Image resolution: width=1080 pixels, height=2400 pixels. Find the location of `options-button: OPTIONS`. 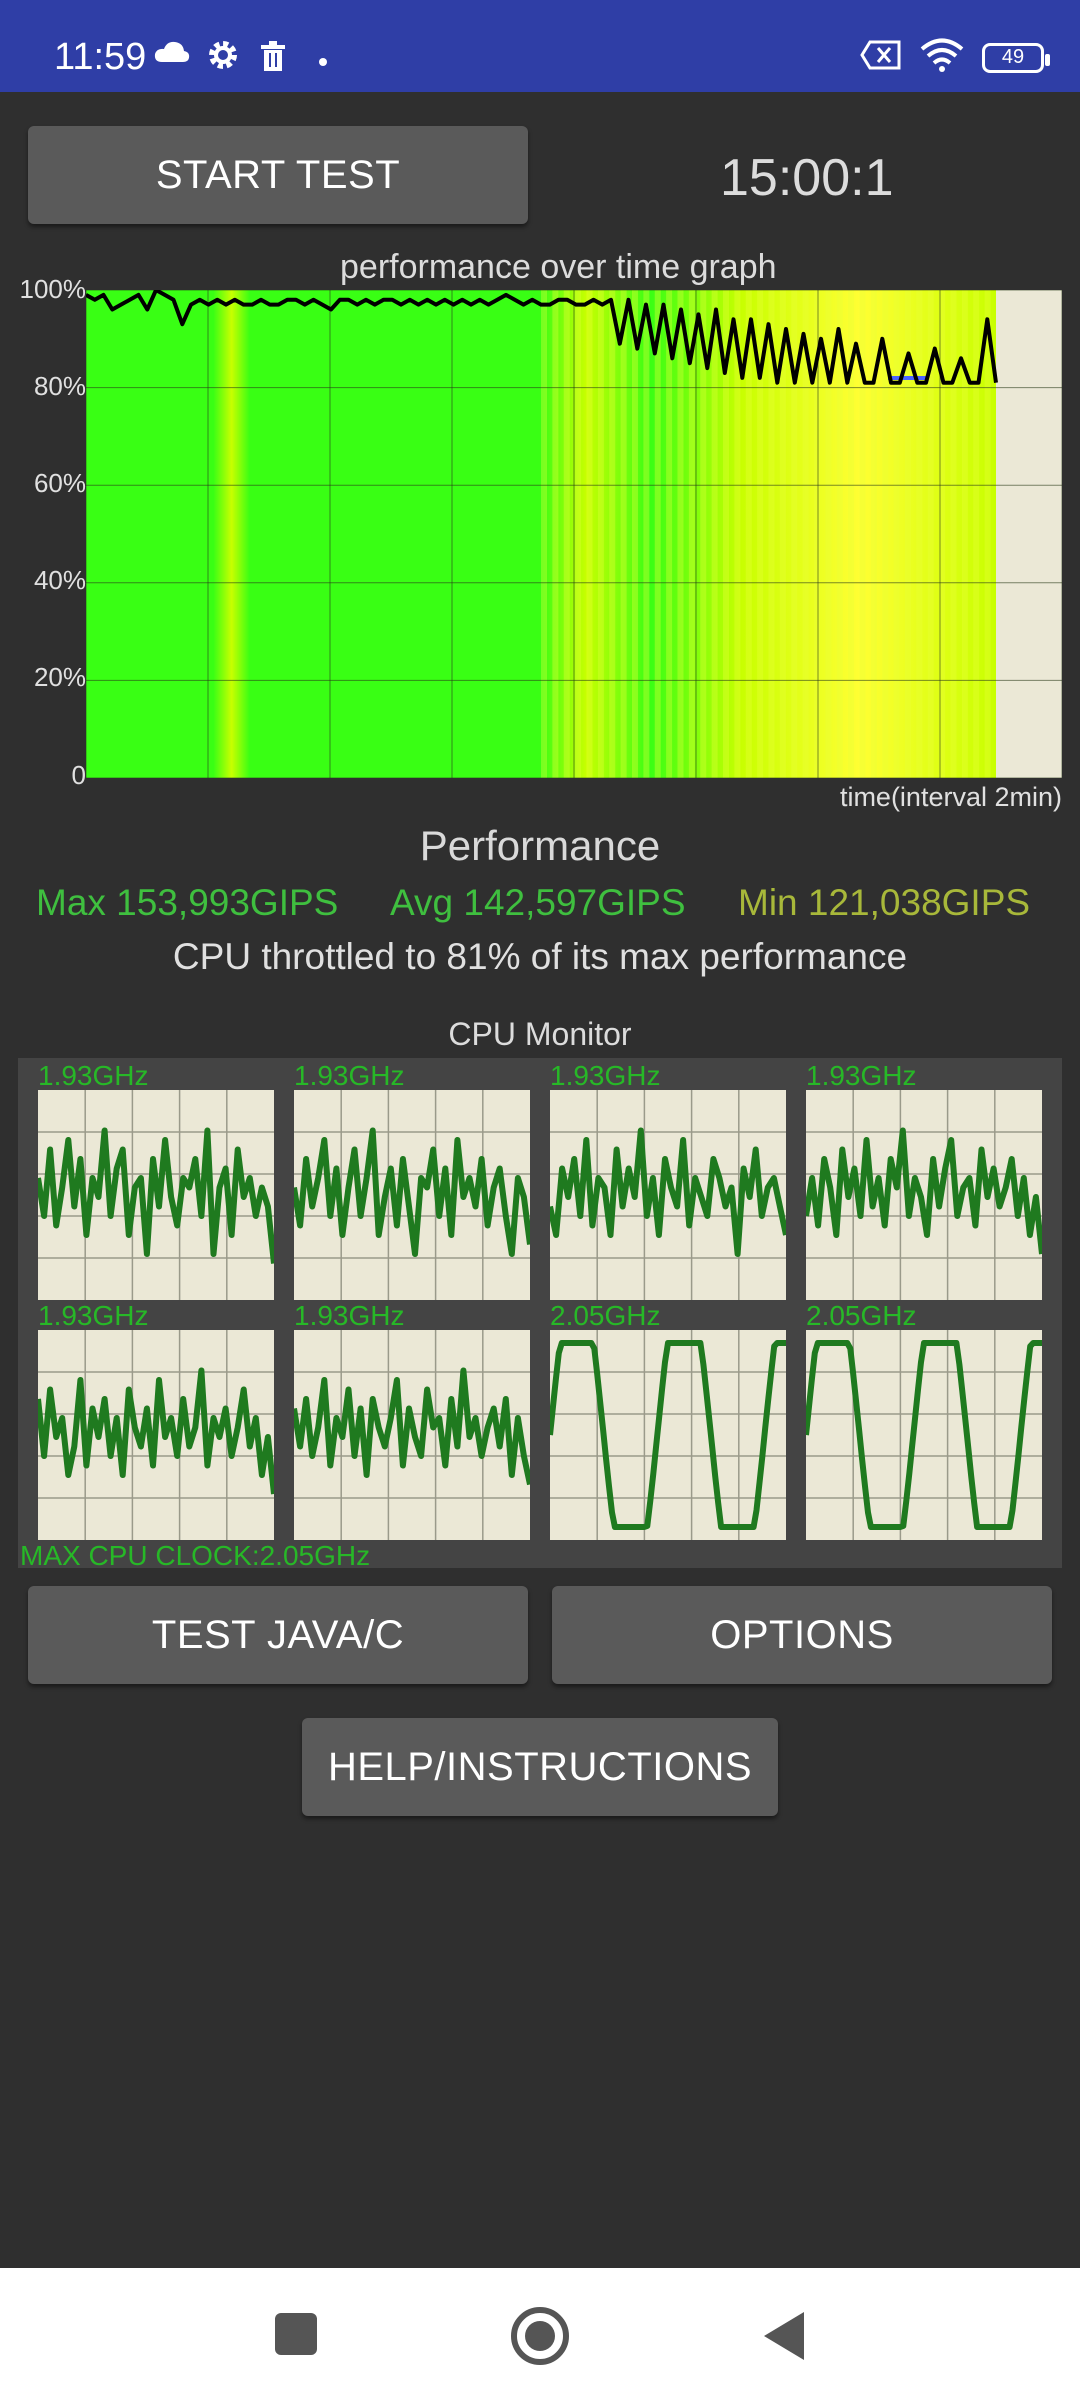

options-button: OPTIONS is located at coordinates (802, 1635).